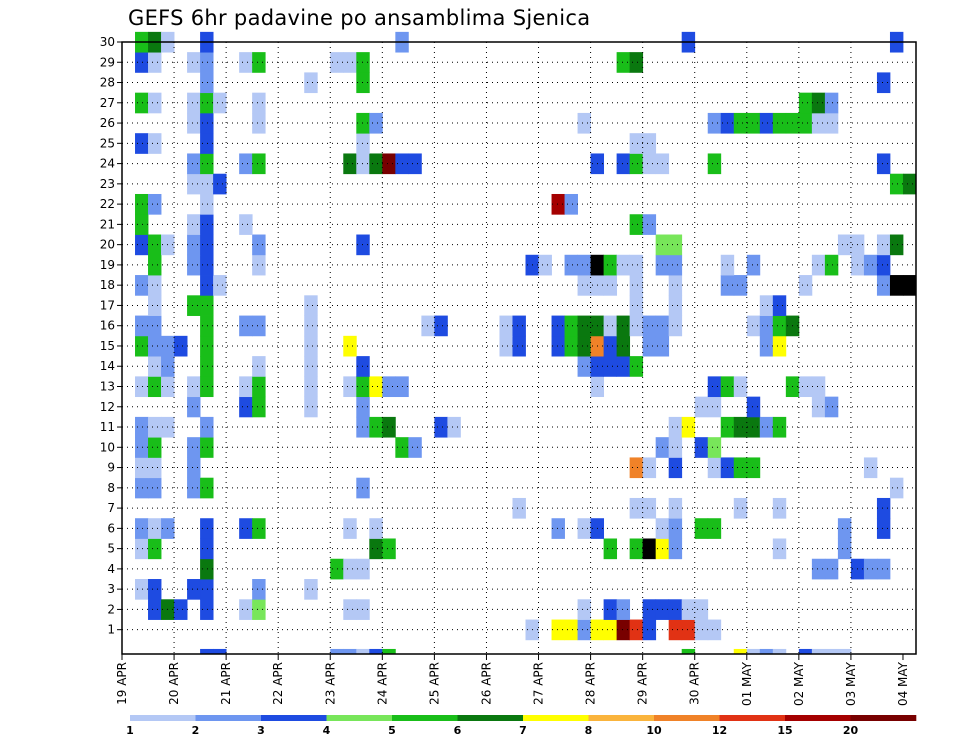 This screenshot has width=960, height=742. Describe the element at coordinates (486, 683) in the screenshot. I see `x-tick-label: 26 APR` at that location.